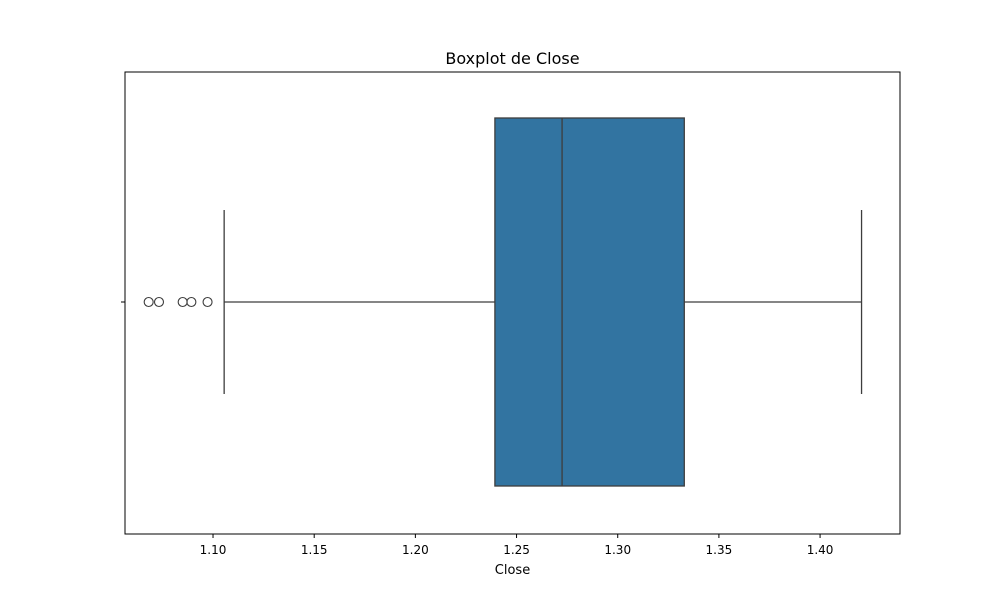 This screenshot has height=600, width=1000. Describe the element at coordinates (589, 302) in the screenshot. I see `iqr-box` at that location.